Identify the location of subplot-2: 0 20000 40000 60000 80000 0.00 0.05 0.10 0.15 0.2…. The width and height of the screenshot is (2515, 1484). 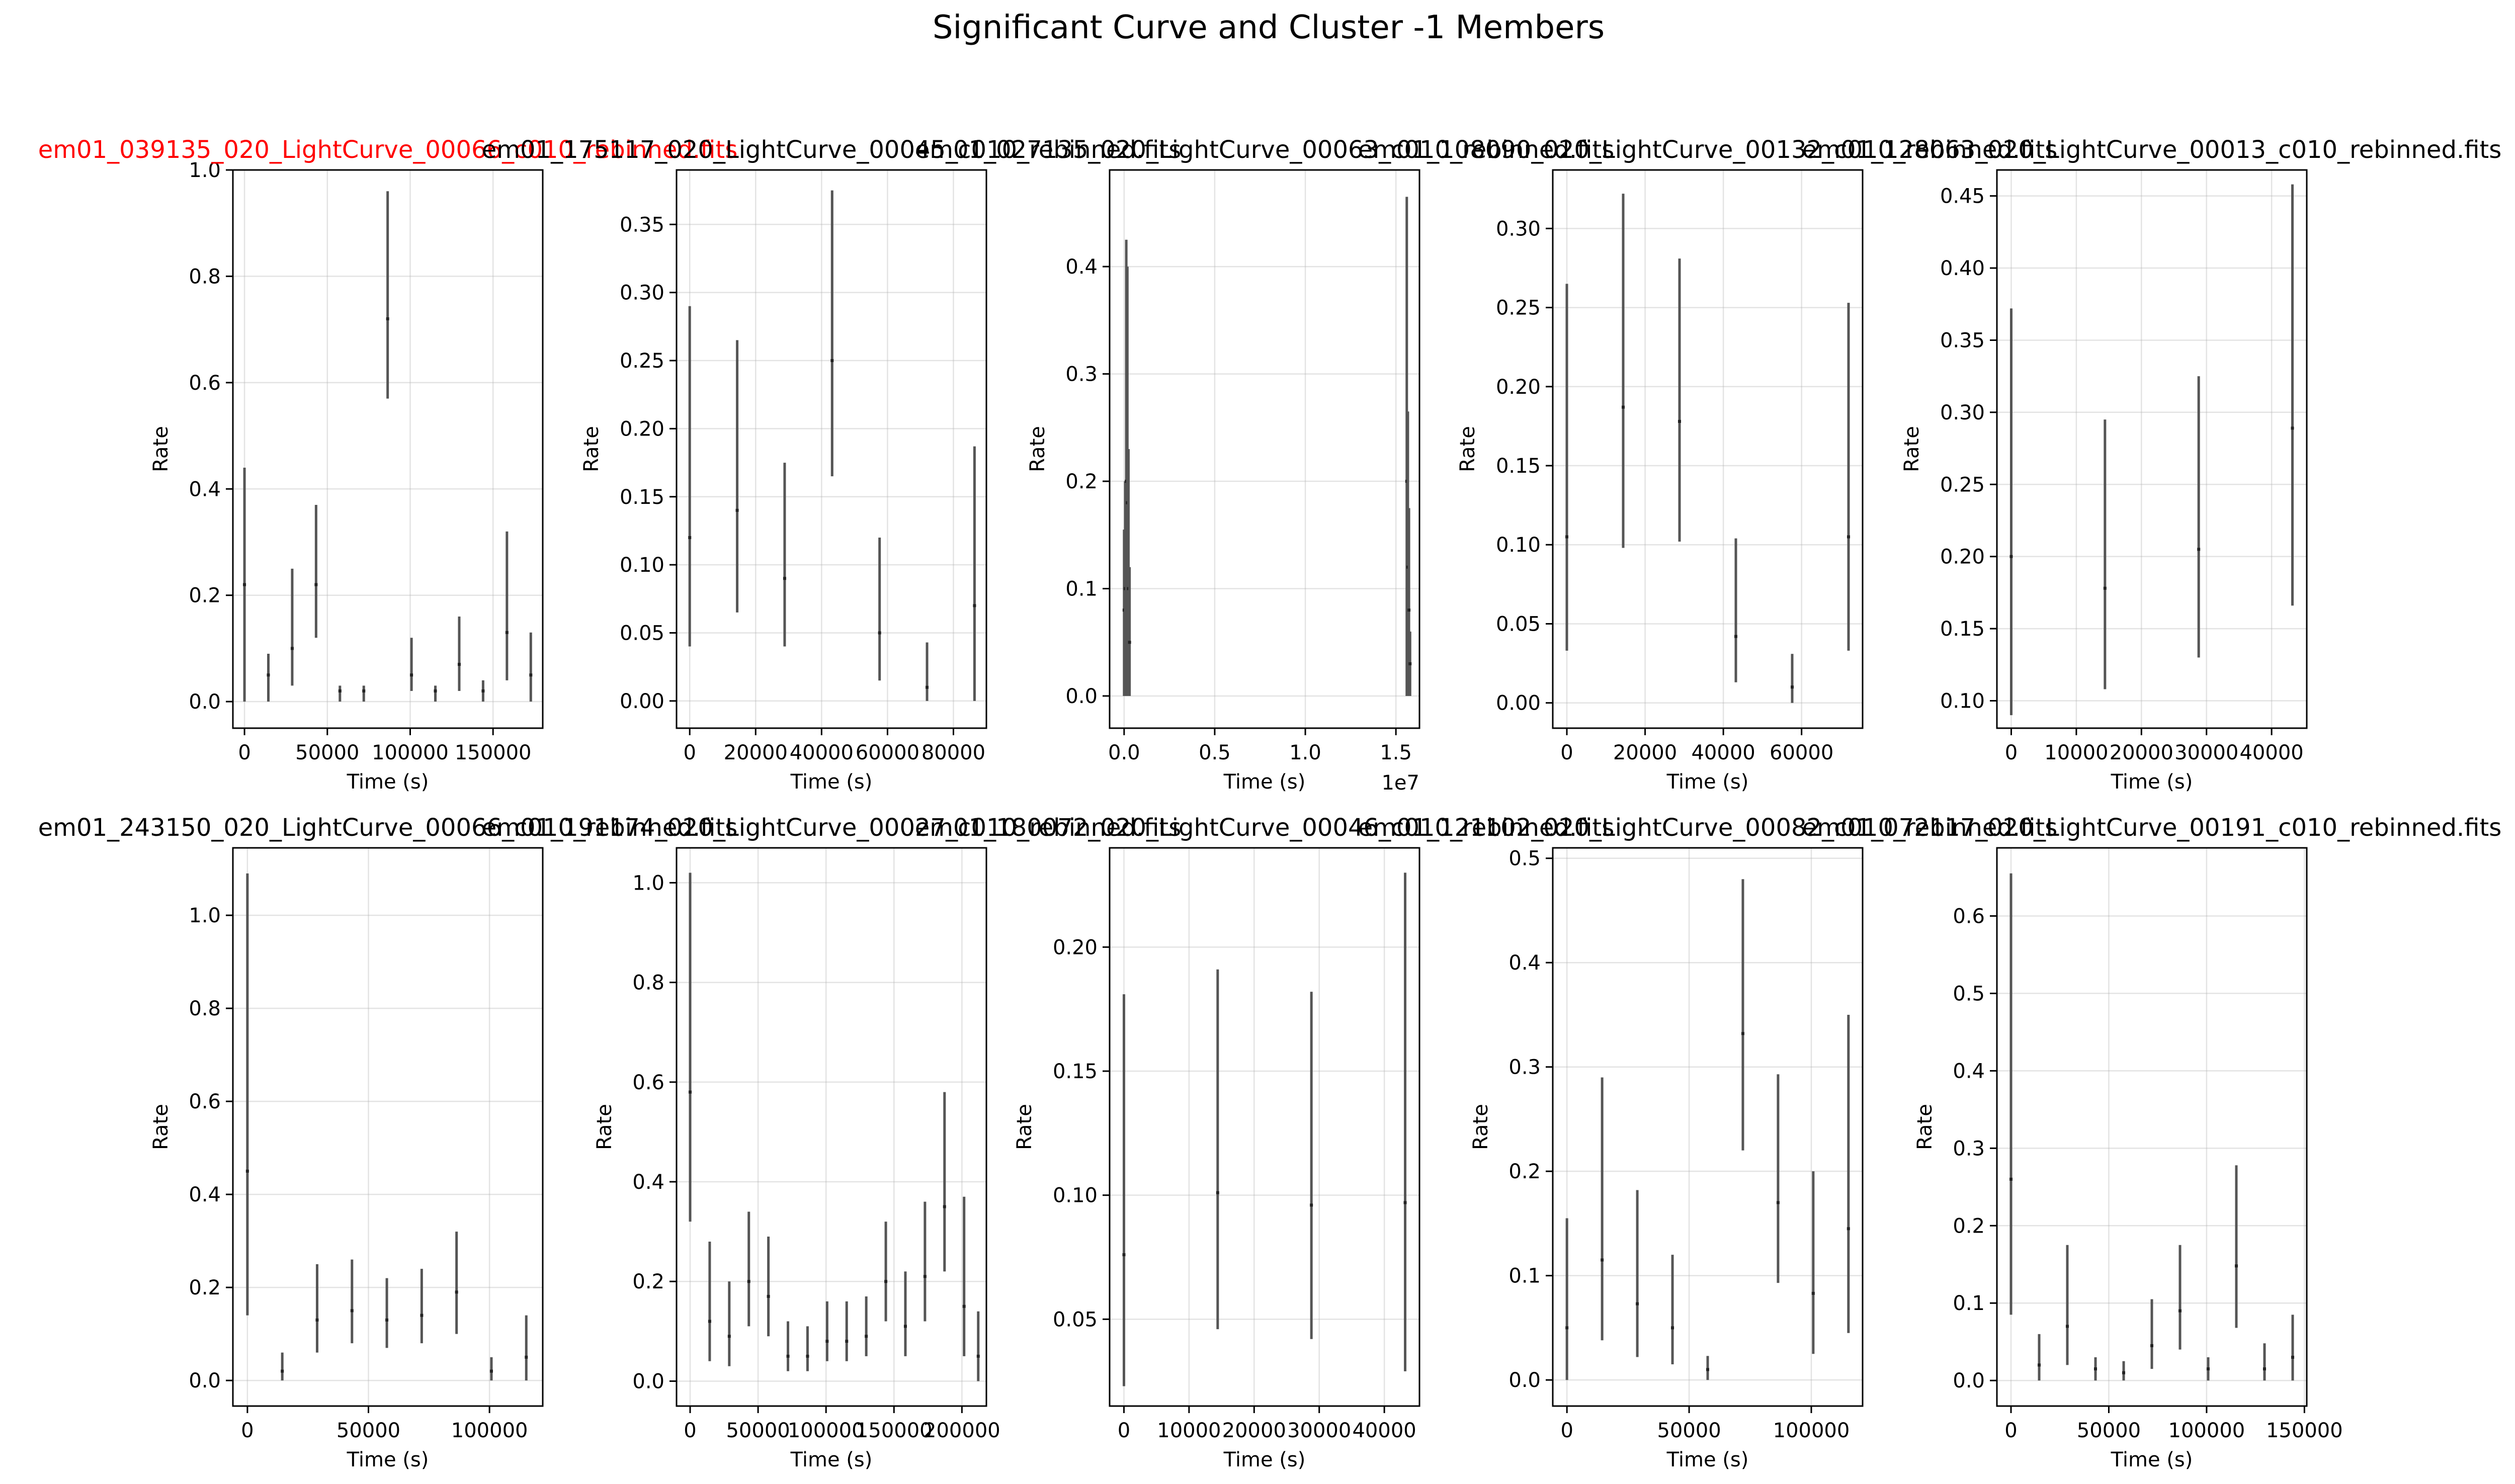
(832, 465).